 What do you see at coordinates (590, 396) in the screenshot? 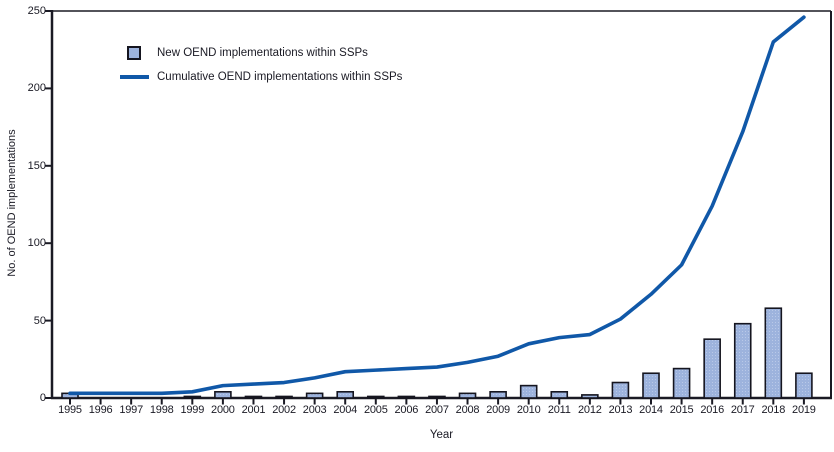
I see `bar-2012` at bounding box center [590, 396].